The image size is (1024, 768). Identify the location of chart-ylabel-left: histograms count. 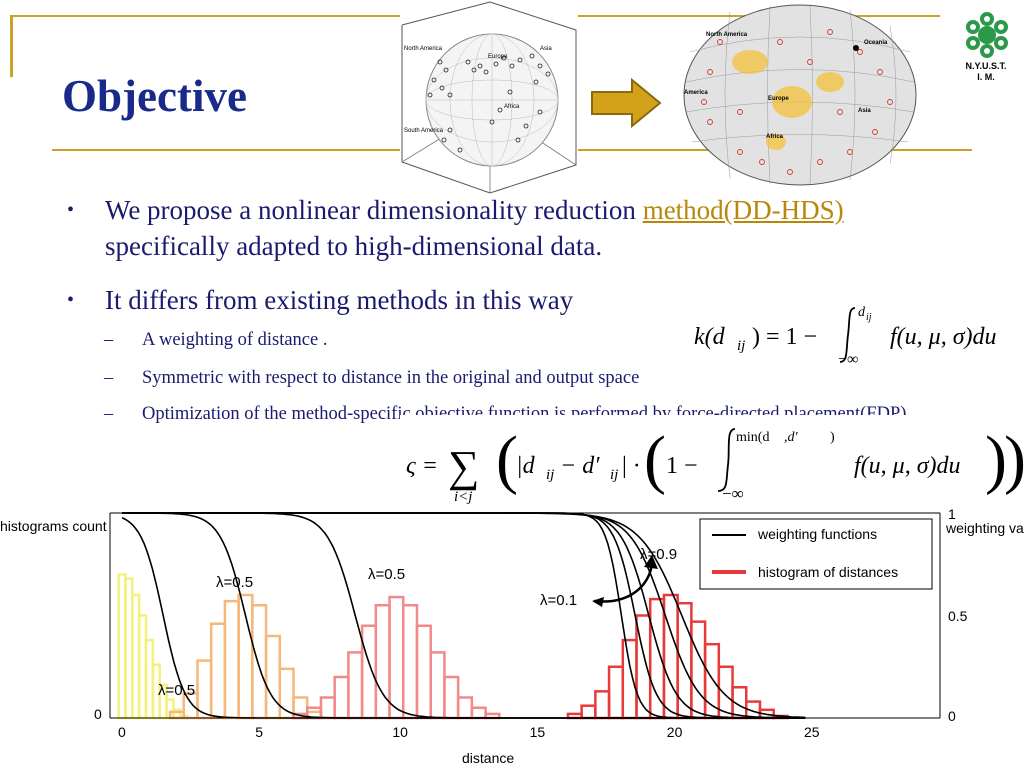
(53, 526).